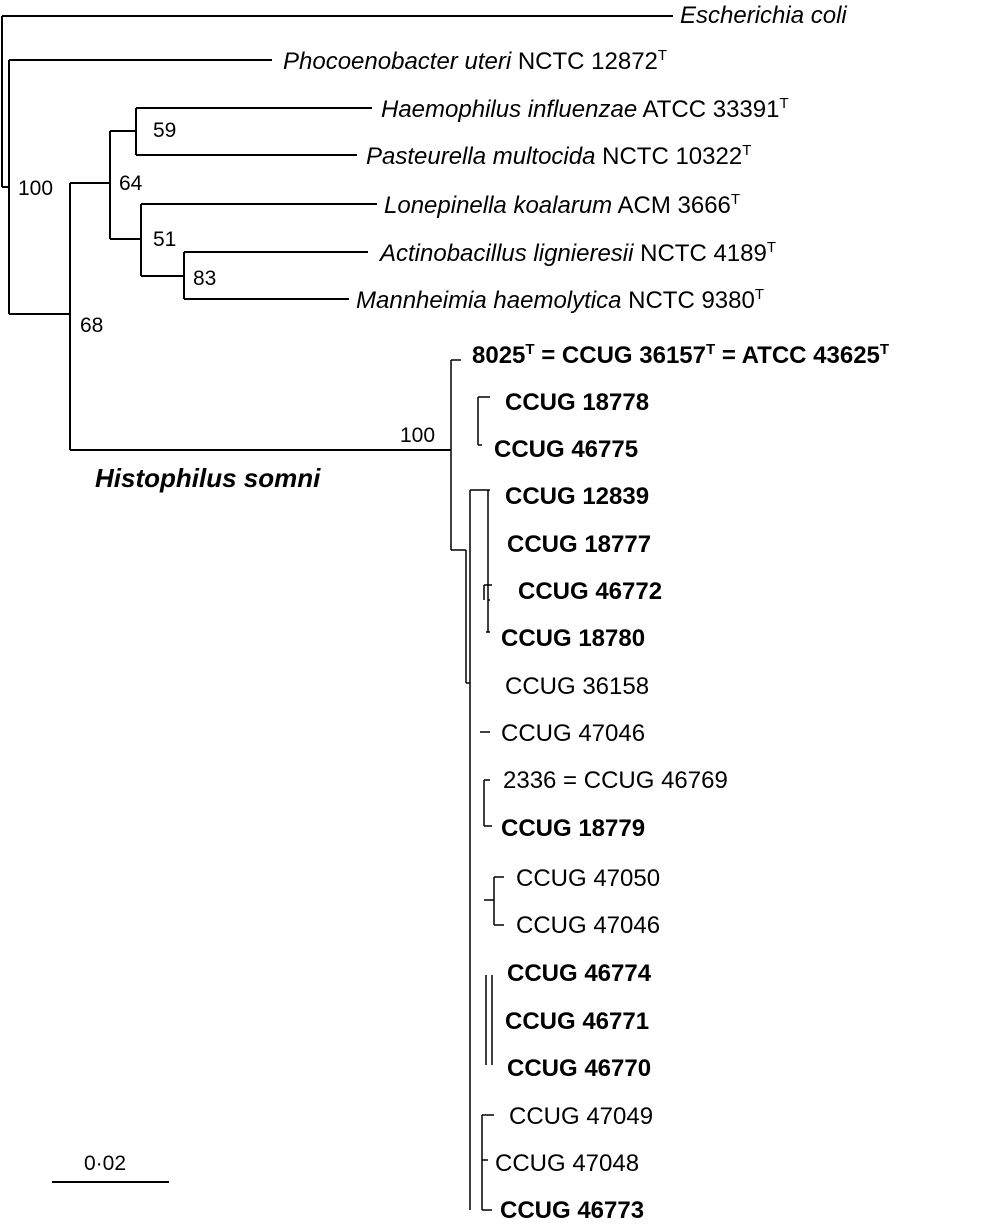 The width and height of the screenshot is (981, 1230). What do you see at coordinates (205, 278) in the screenshot?
I see `bootstrap-value: 83` at bounding box center [205, 278].